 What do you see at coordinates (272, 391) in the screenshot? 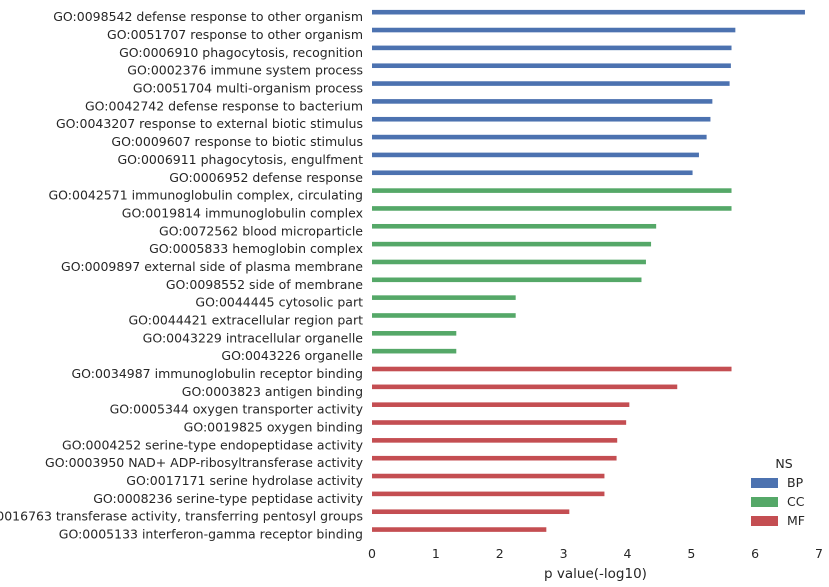
I see `category-label: GO:0003823 antigen binding` at bounding box center [272, 391].